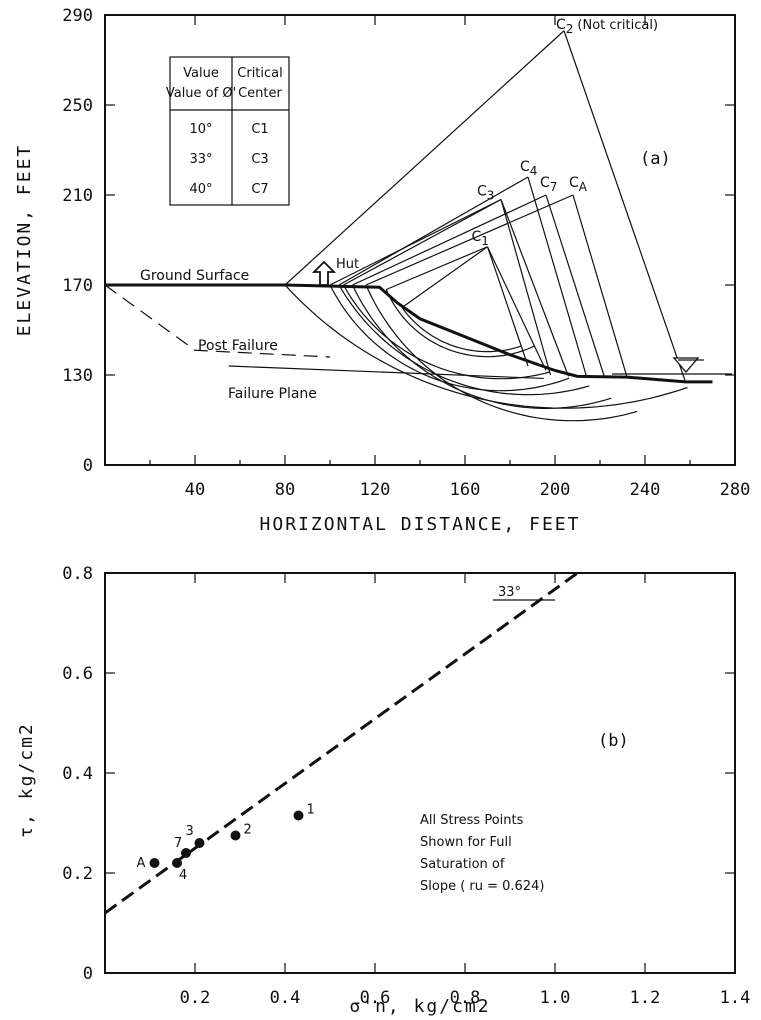 This screenshot has width=761, height=1020. What do you see at coordinates (578, 184) in the screenshot?
I see `center-label: CA` at bounding box center [578, 184].